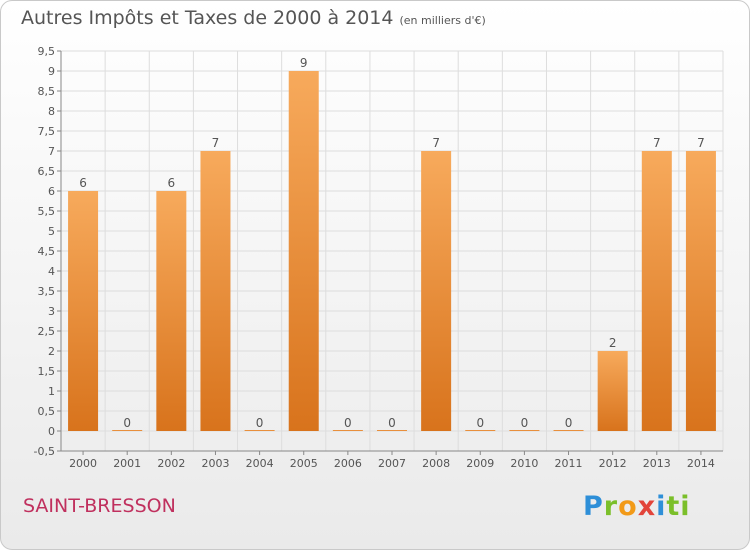  What do you see at coordinates (480, 463) in the screenshot?
I see `x-tick-label: 2009` at bounding box center [480, 463].